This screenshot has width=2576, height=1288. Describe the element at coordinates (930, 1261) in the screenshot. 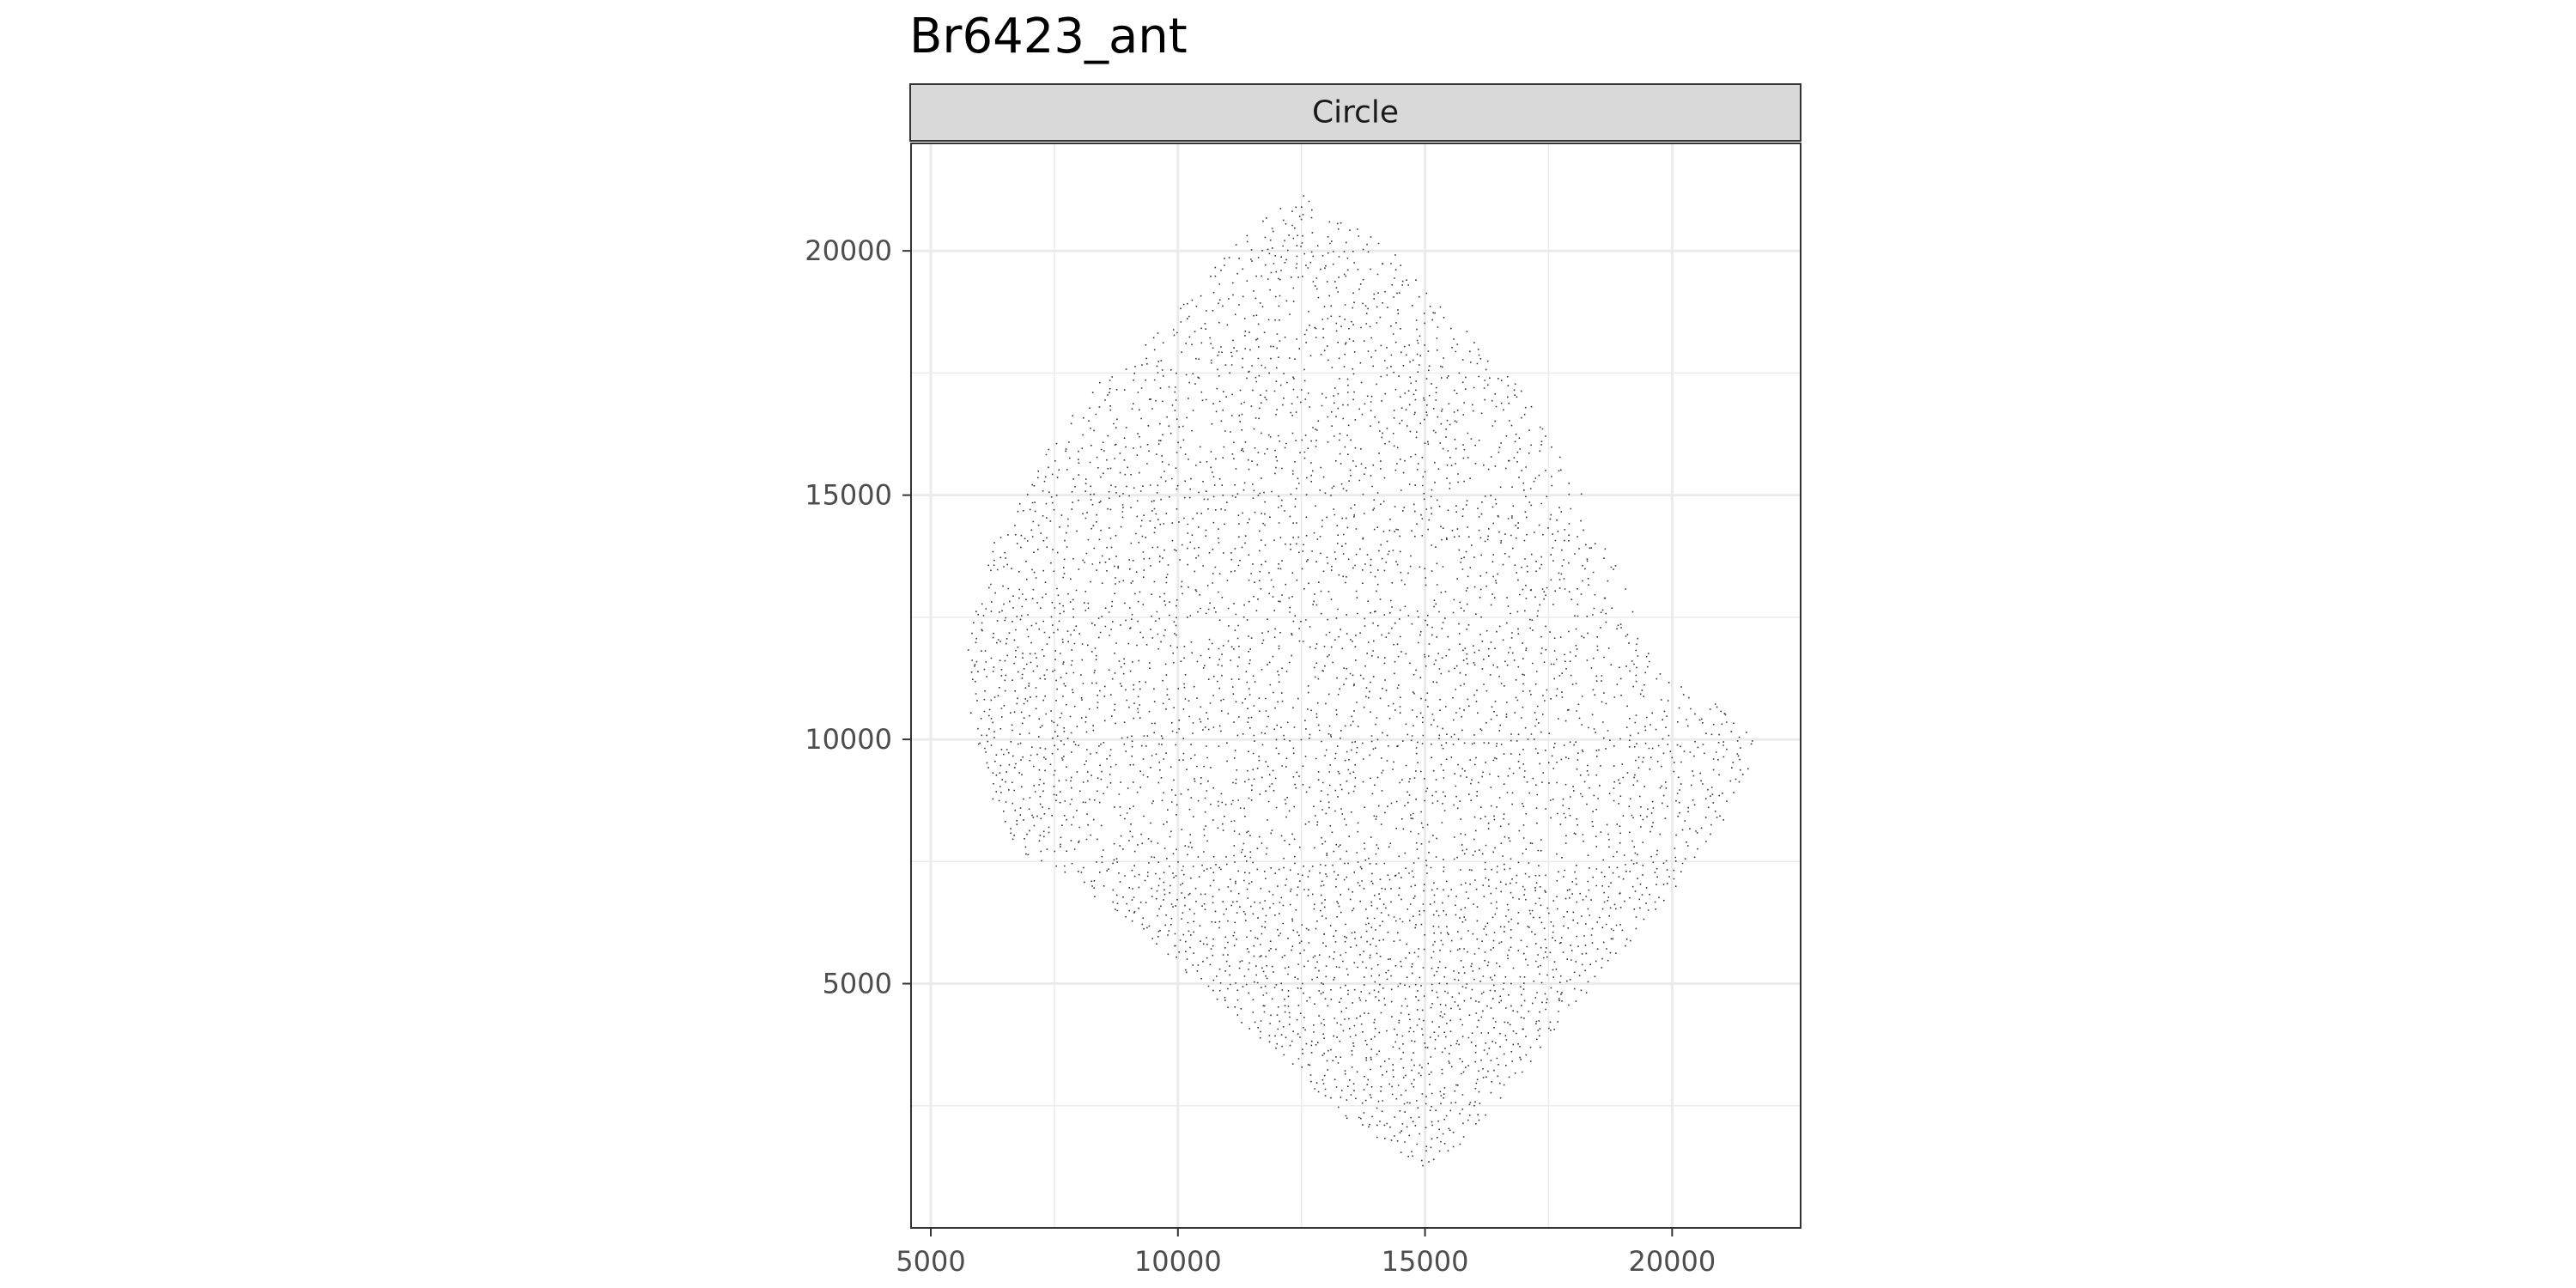

I see `x-tick-label: 5000` at that location.